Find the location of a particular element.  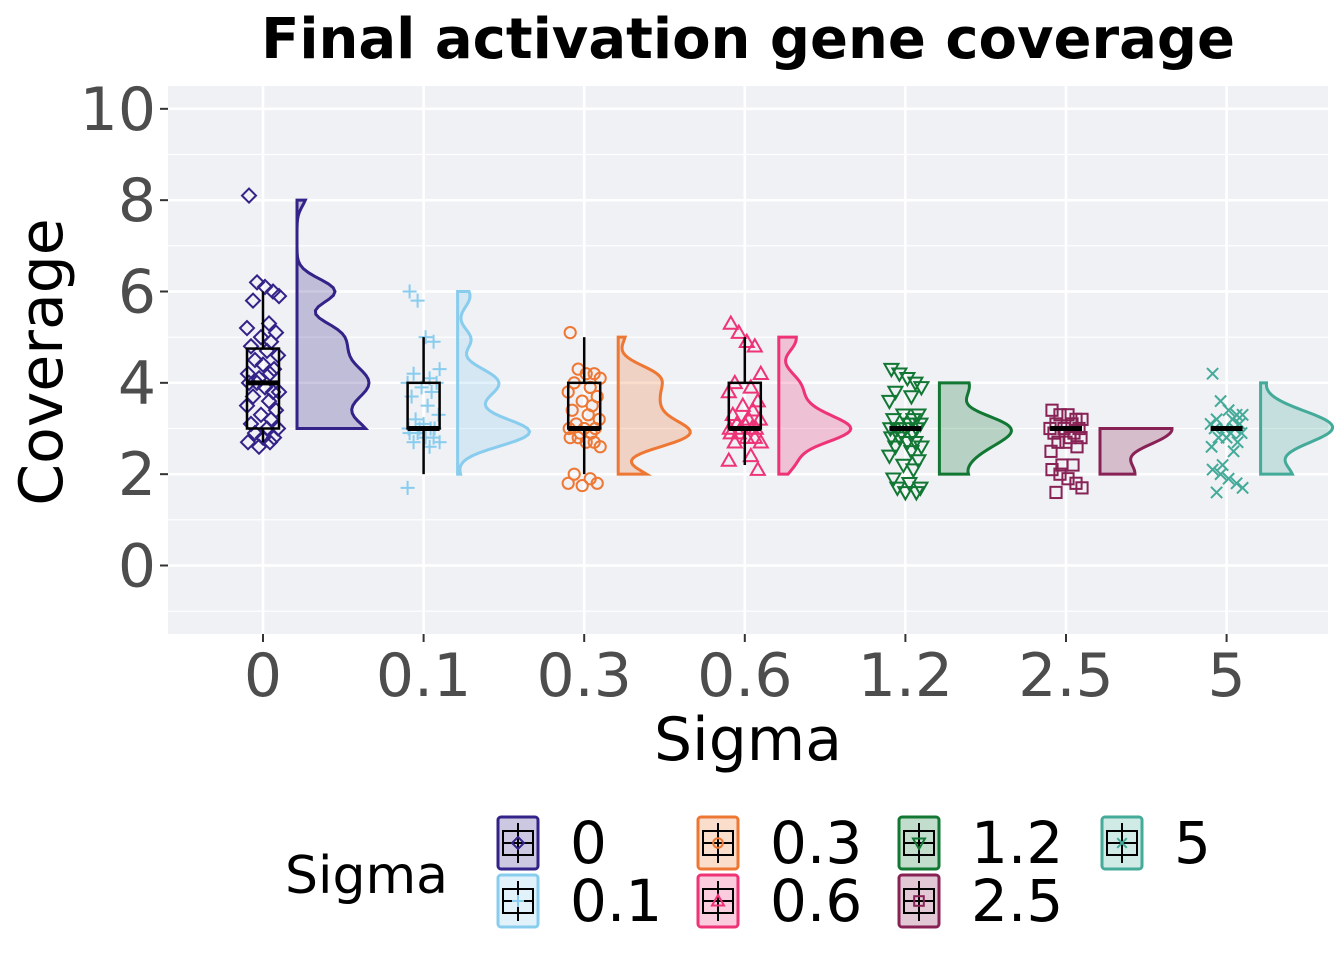

series-group-0.3 is located at coordinates (626, 409).